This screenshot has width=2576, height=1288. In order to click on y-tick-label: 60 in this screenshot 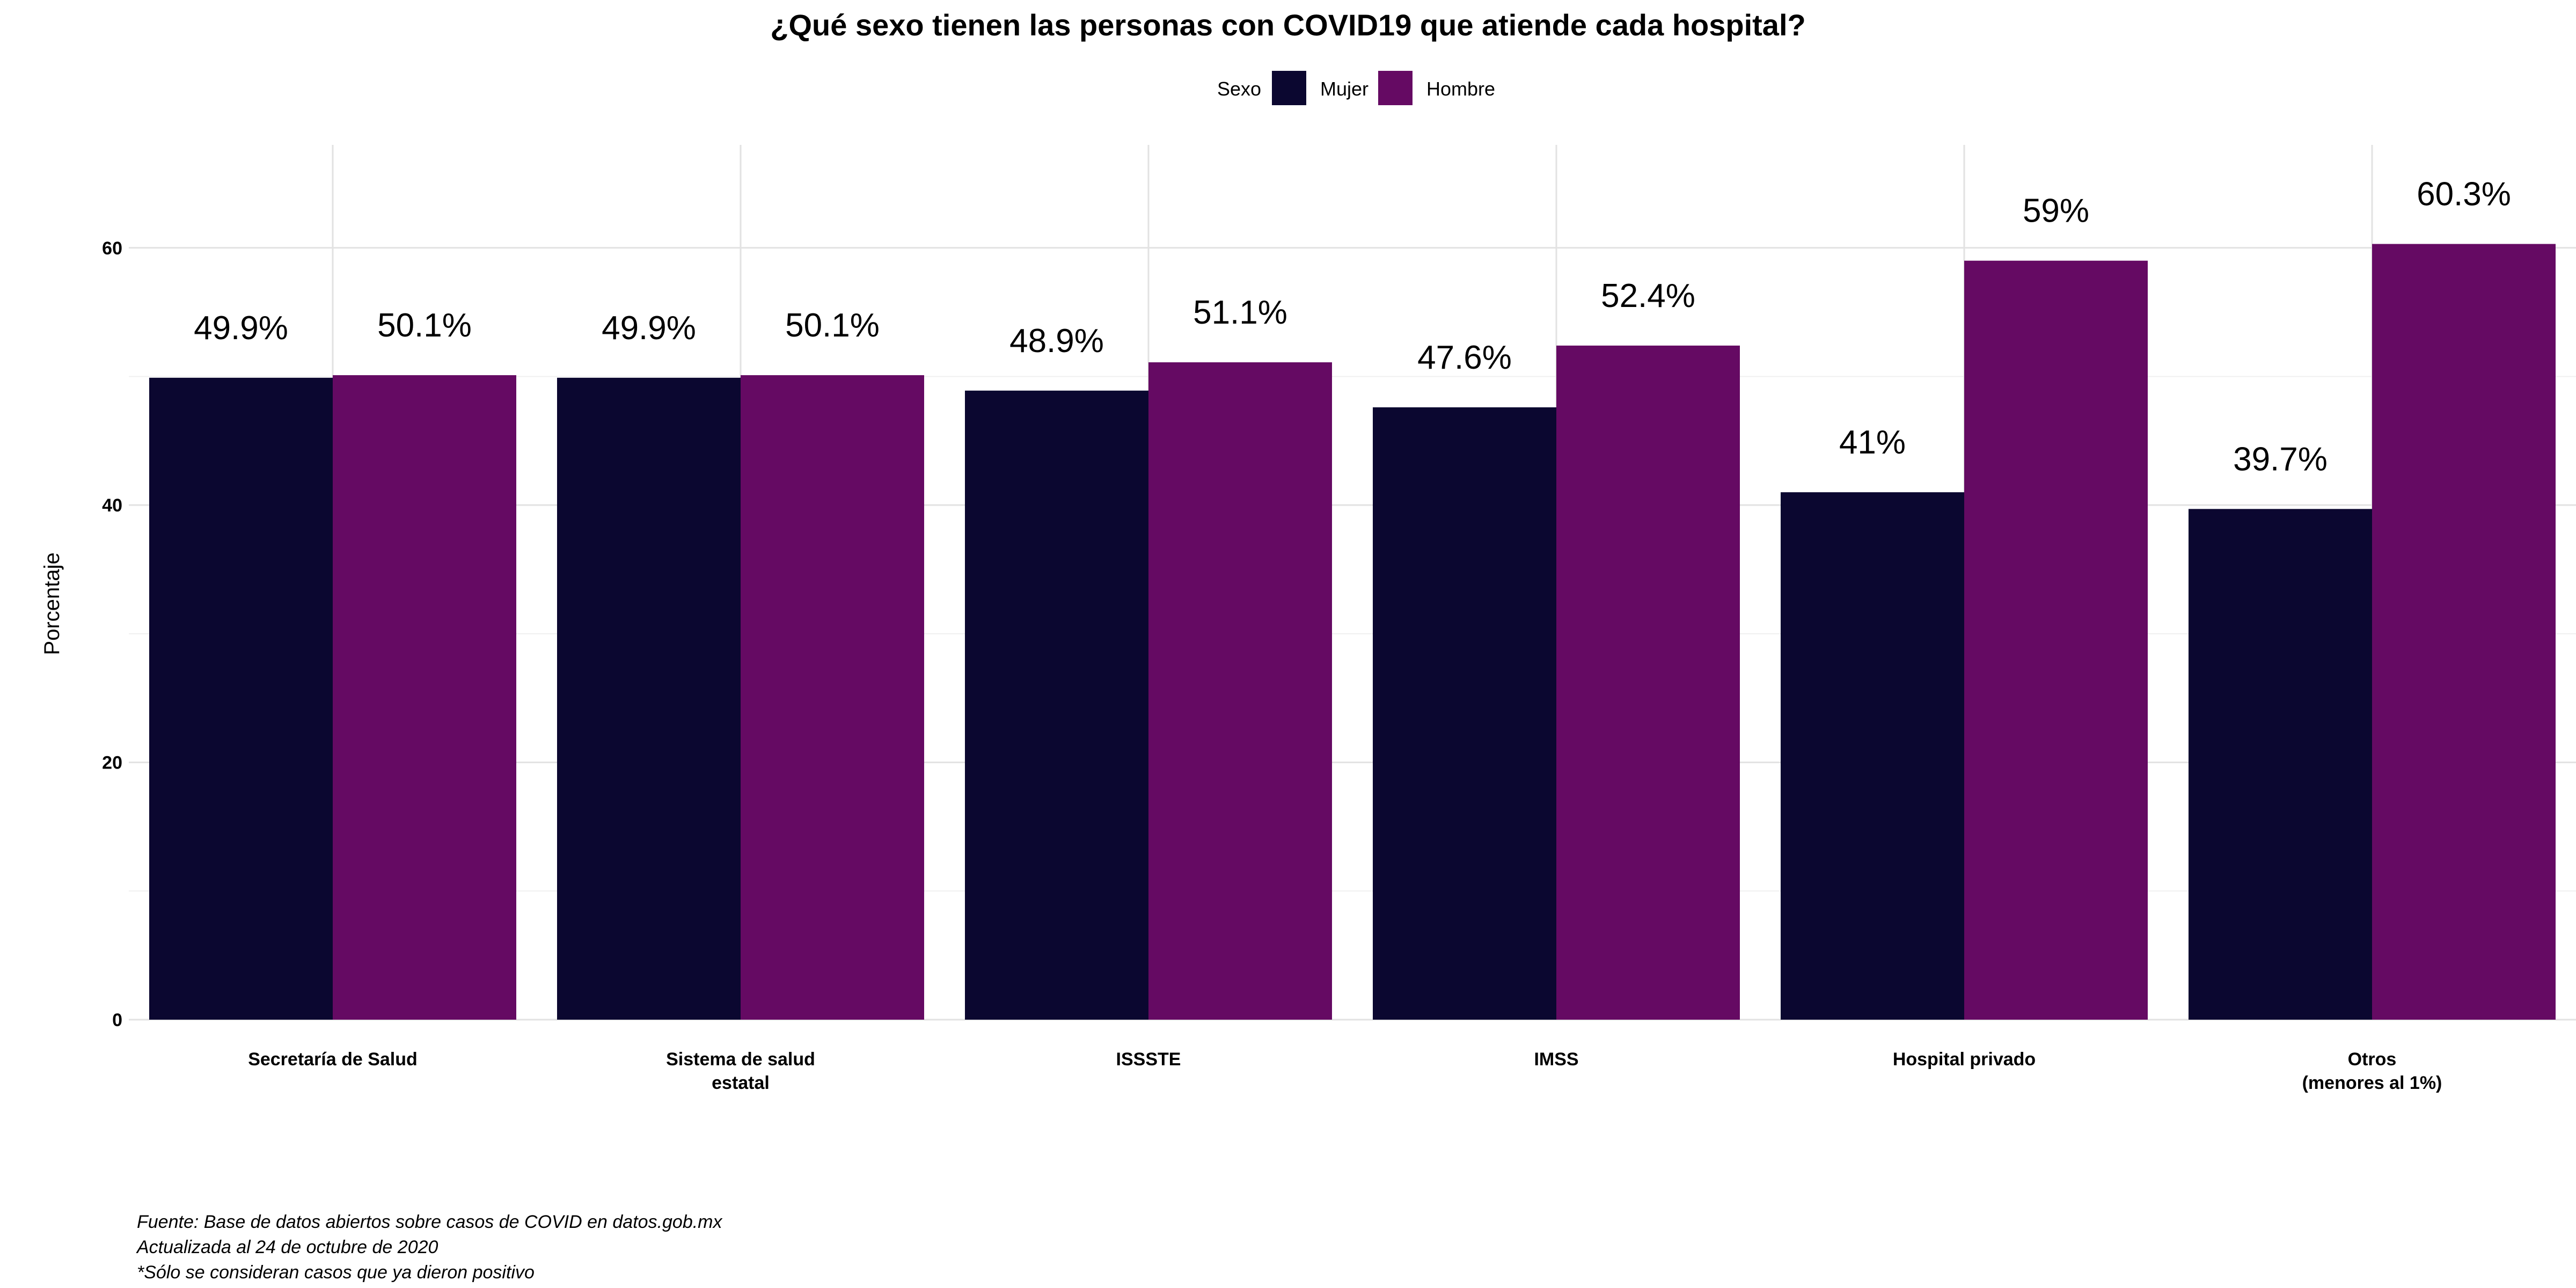, I will do `click(112, 248)`.